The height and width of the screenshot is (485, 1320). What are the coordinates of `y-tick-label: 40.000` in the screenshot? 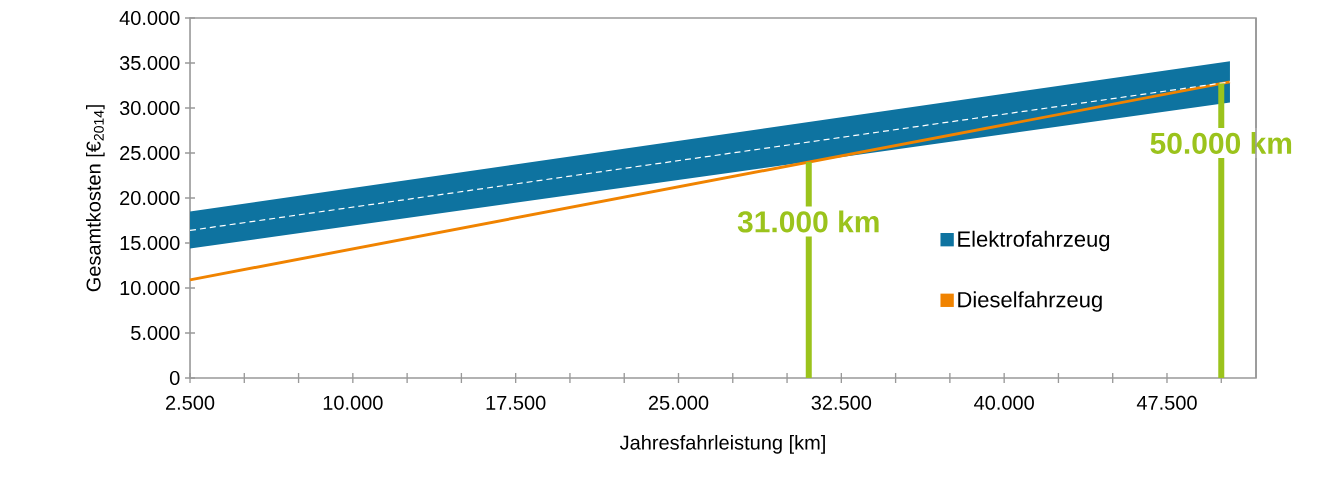 It's located at (149, 18).